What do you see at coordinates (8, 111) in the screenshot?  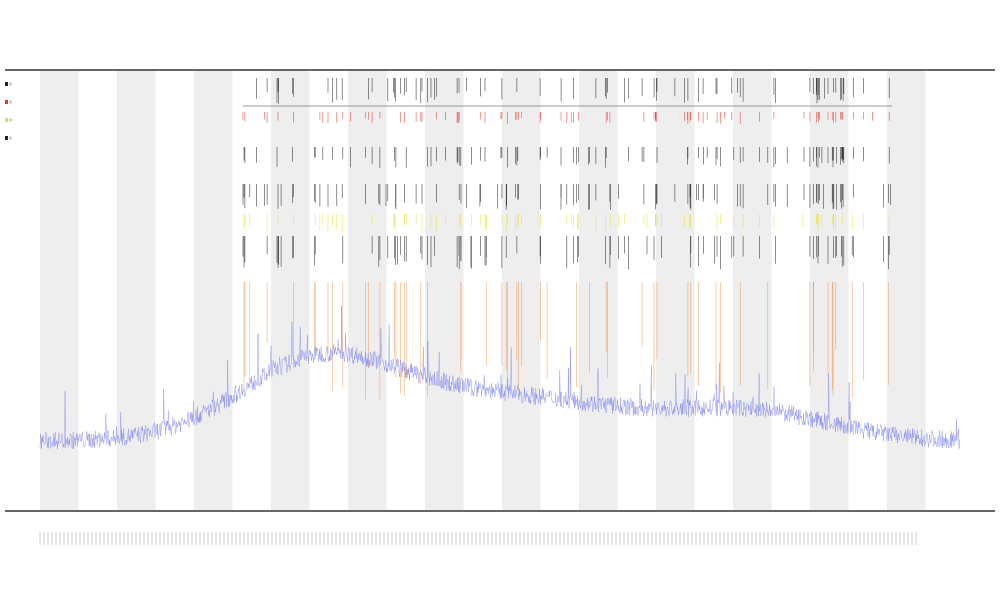 I see `legend` at bounding box center [8, 111].